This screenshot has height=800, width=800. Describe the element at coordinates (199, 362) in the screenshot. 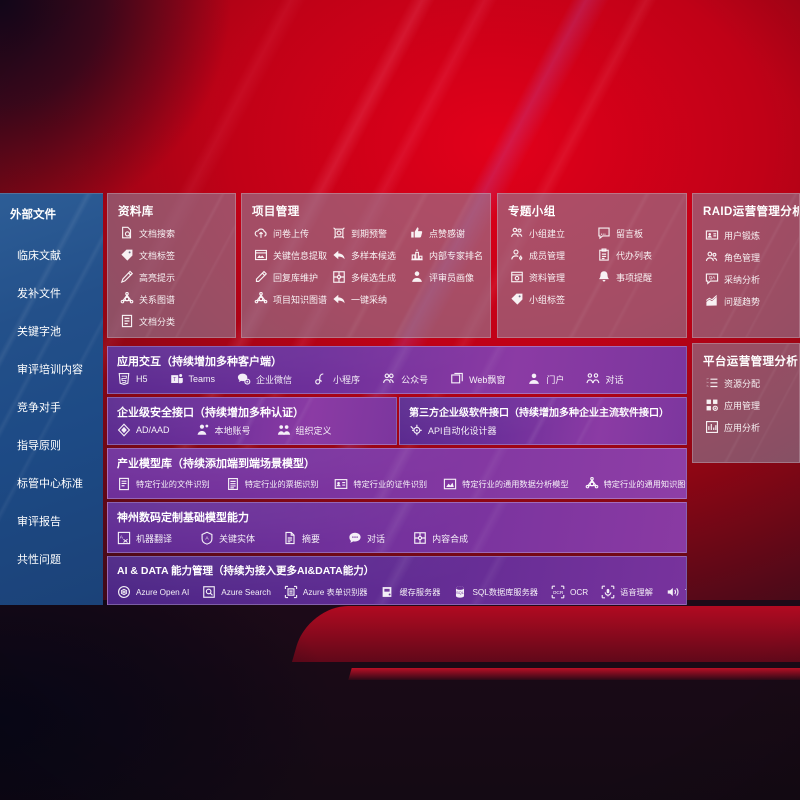

I see `band-title: 应用交互（持续增加多种客户端）` at that location.